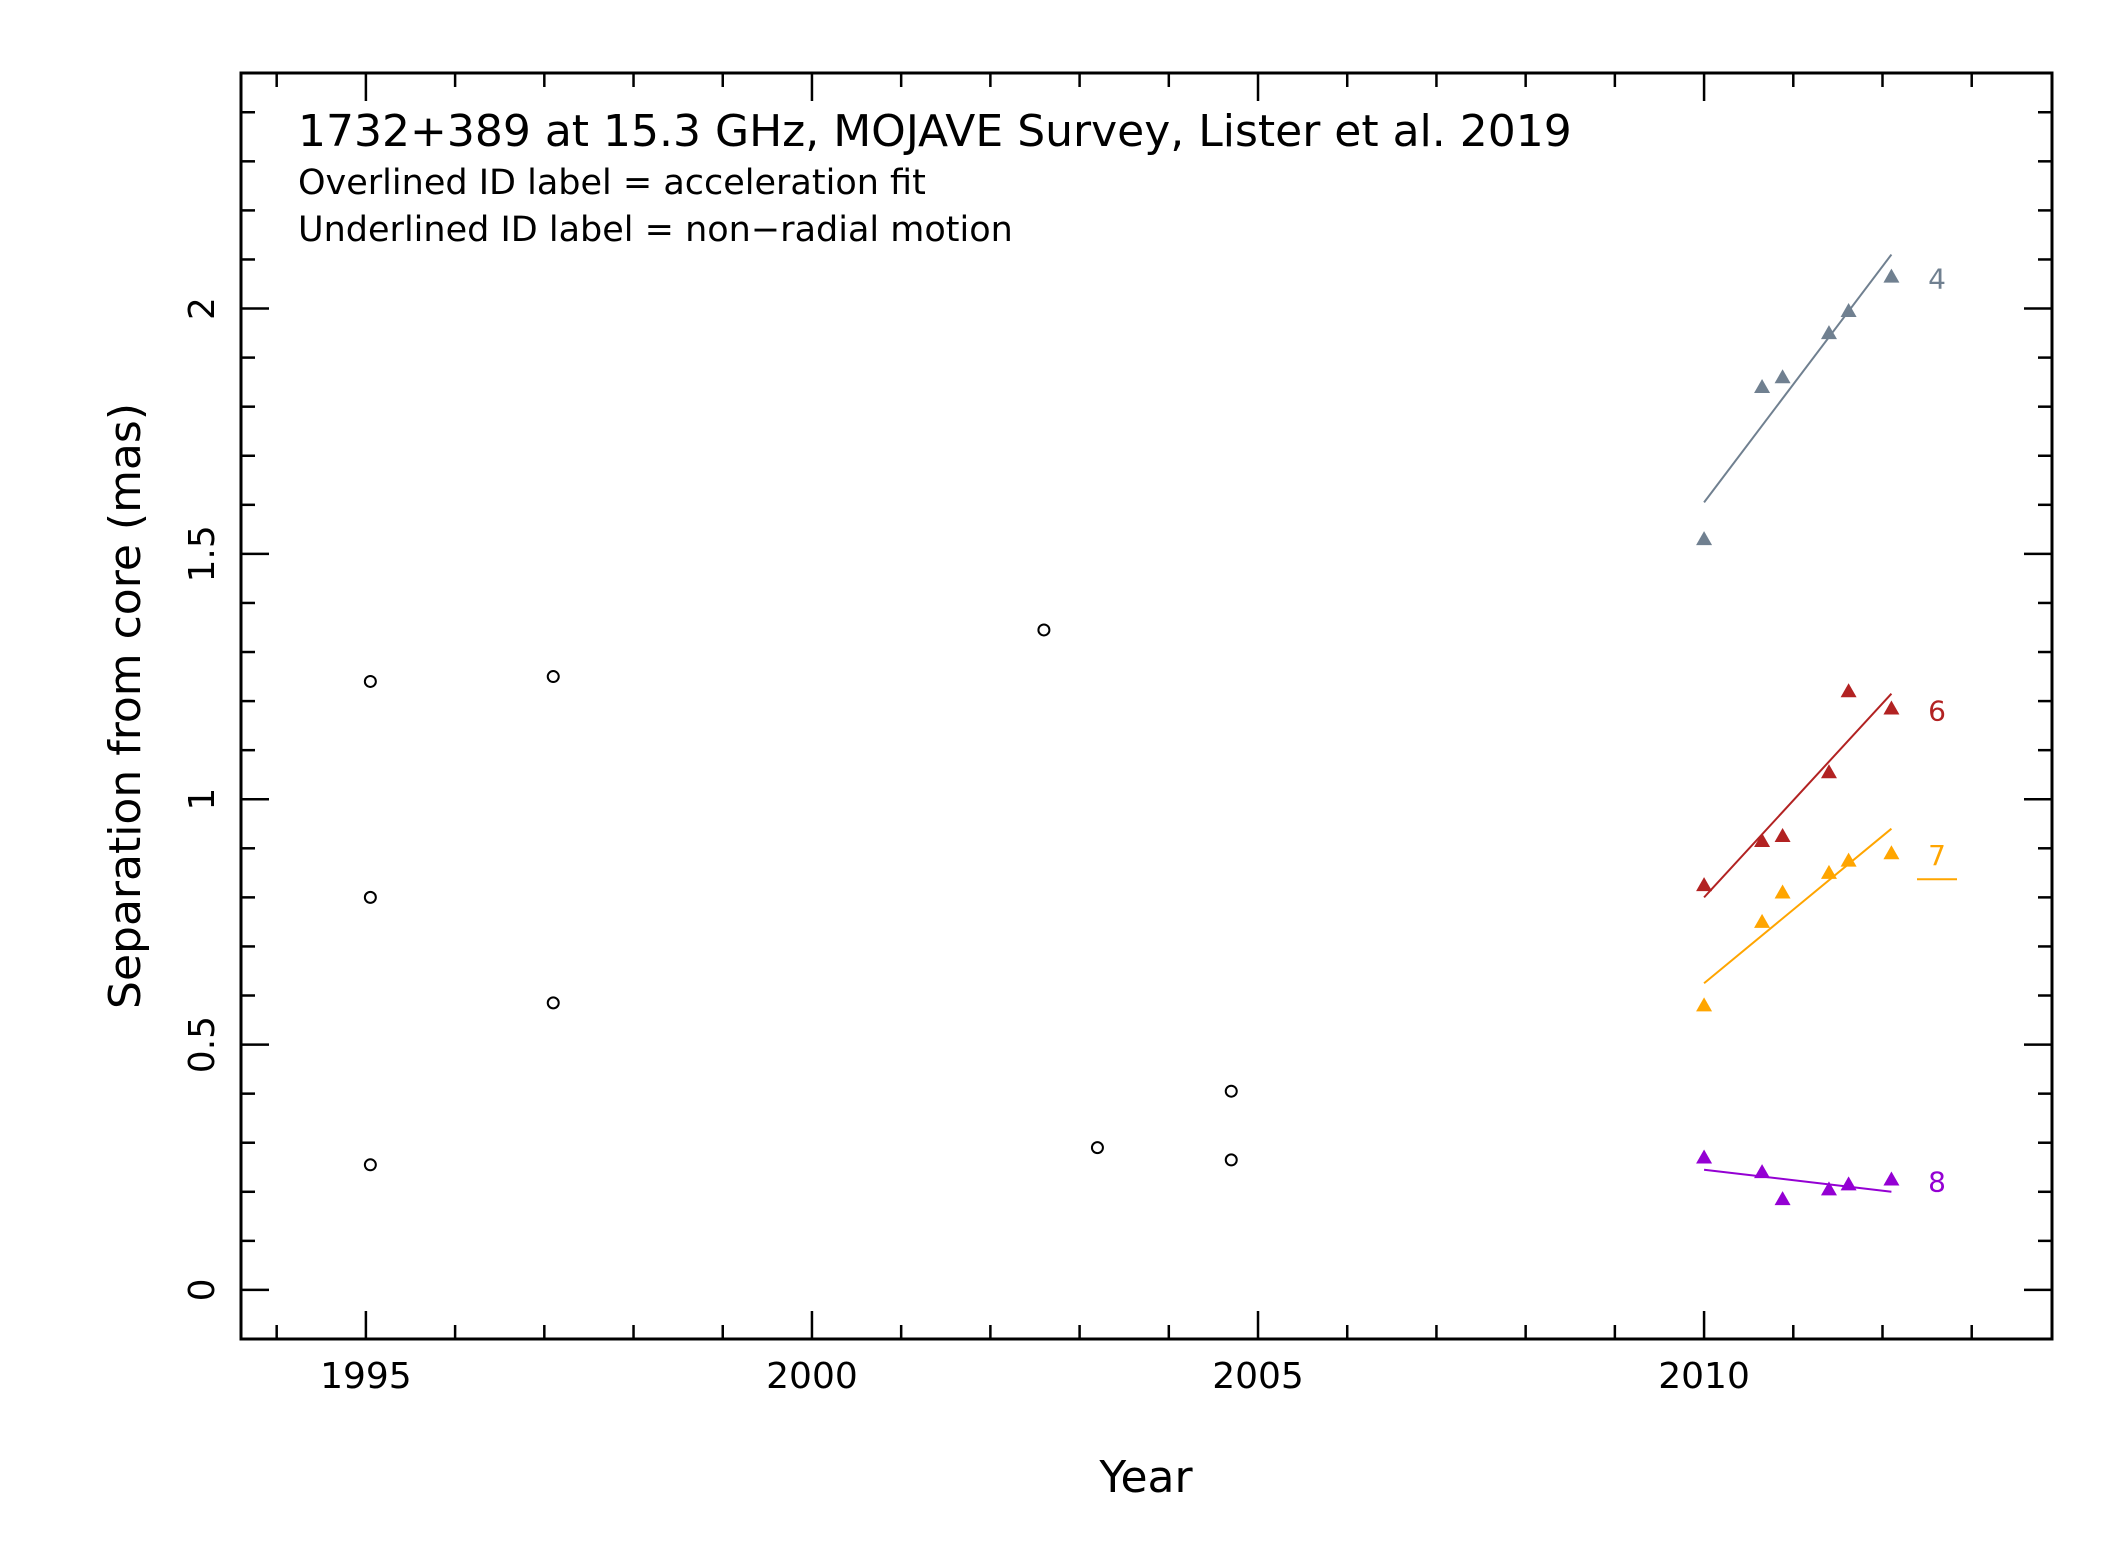 The width and height of the screenshot is (2127, 1546). What do you see at coordinates (1035, 1376) in the screenshot?
I see `x-axis-tick-labels: 1995 2000 2005 2010` at bounding box center [1035, 1376].